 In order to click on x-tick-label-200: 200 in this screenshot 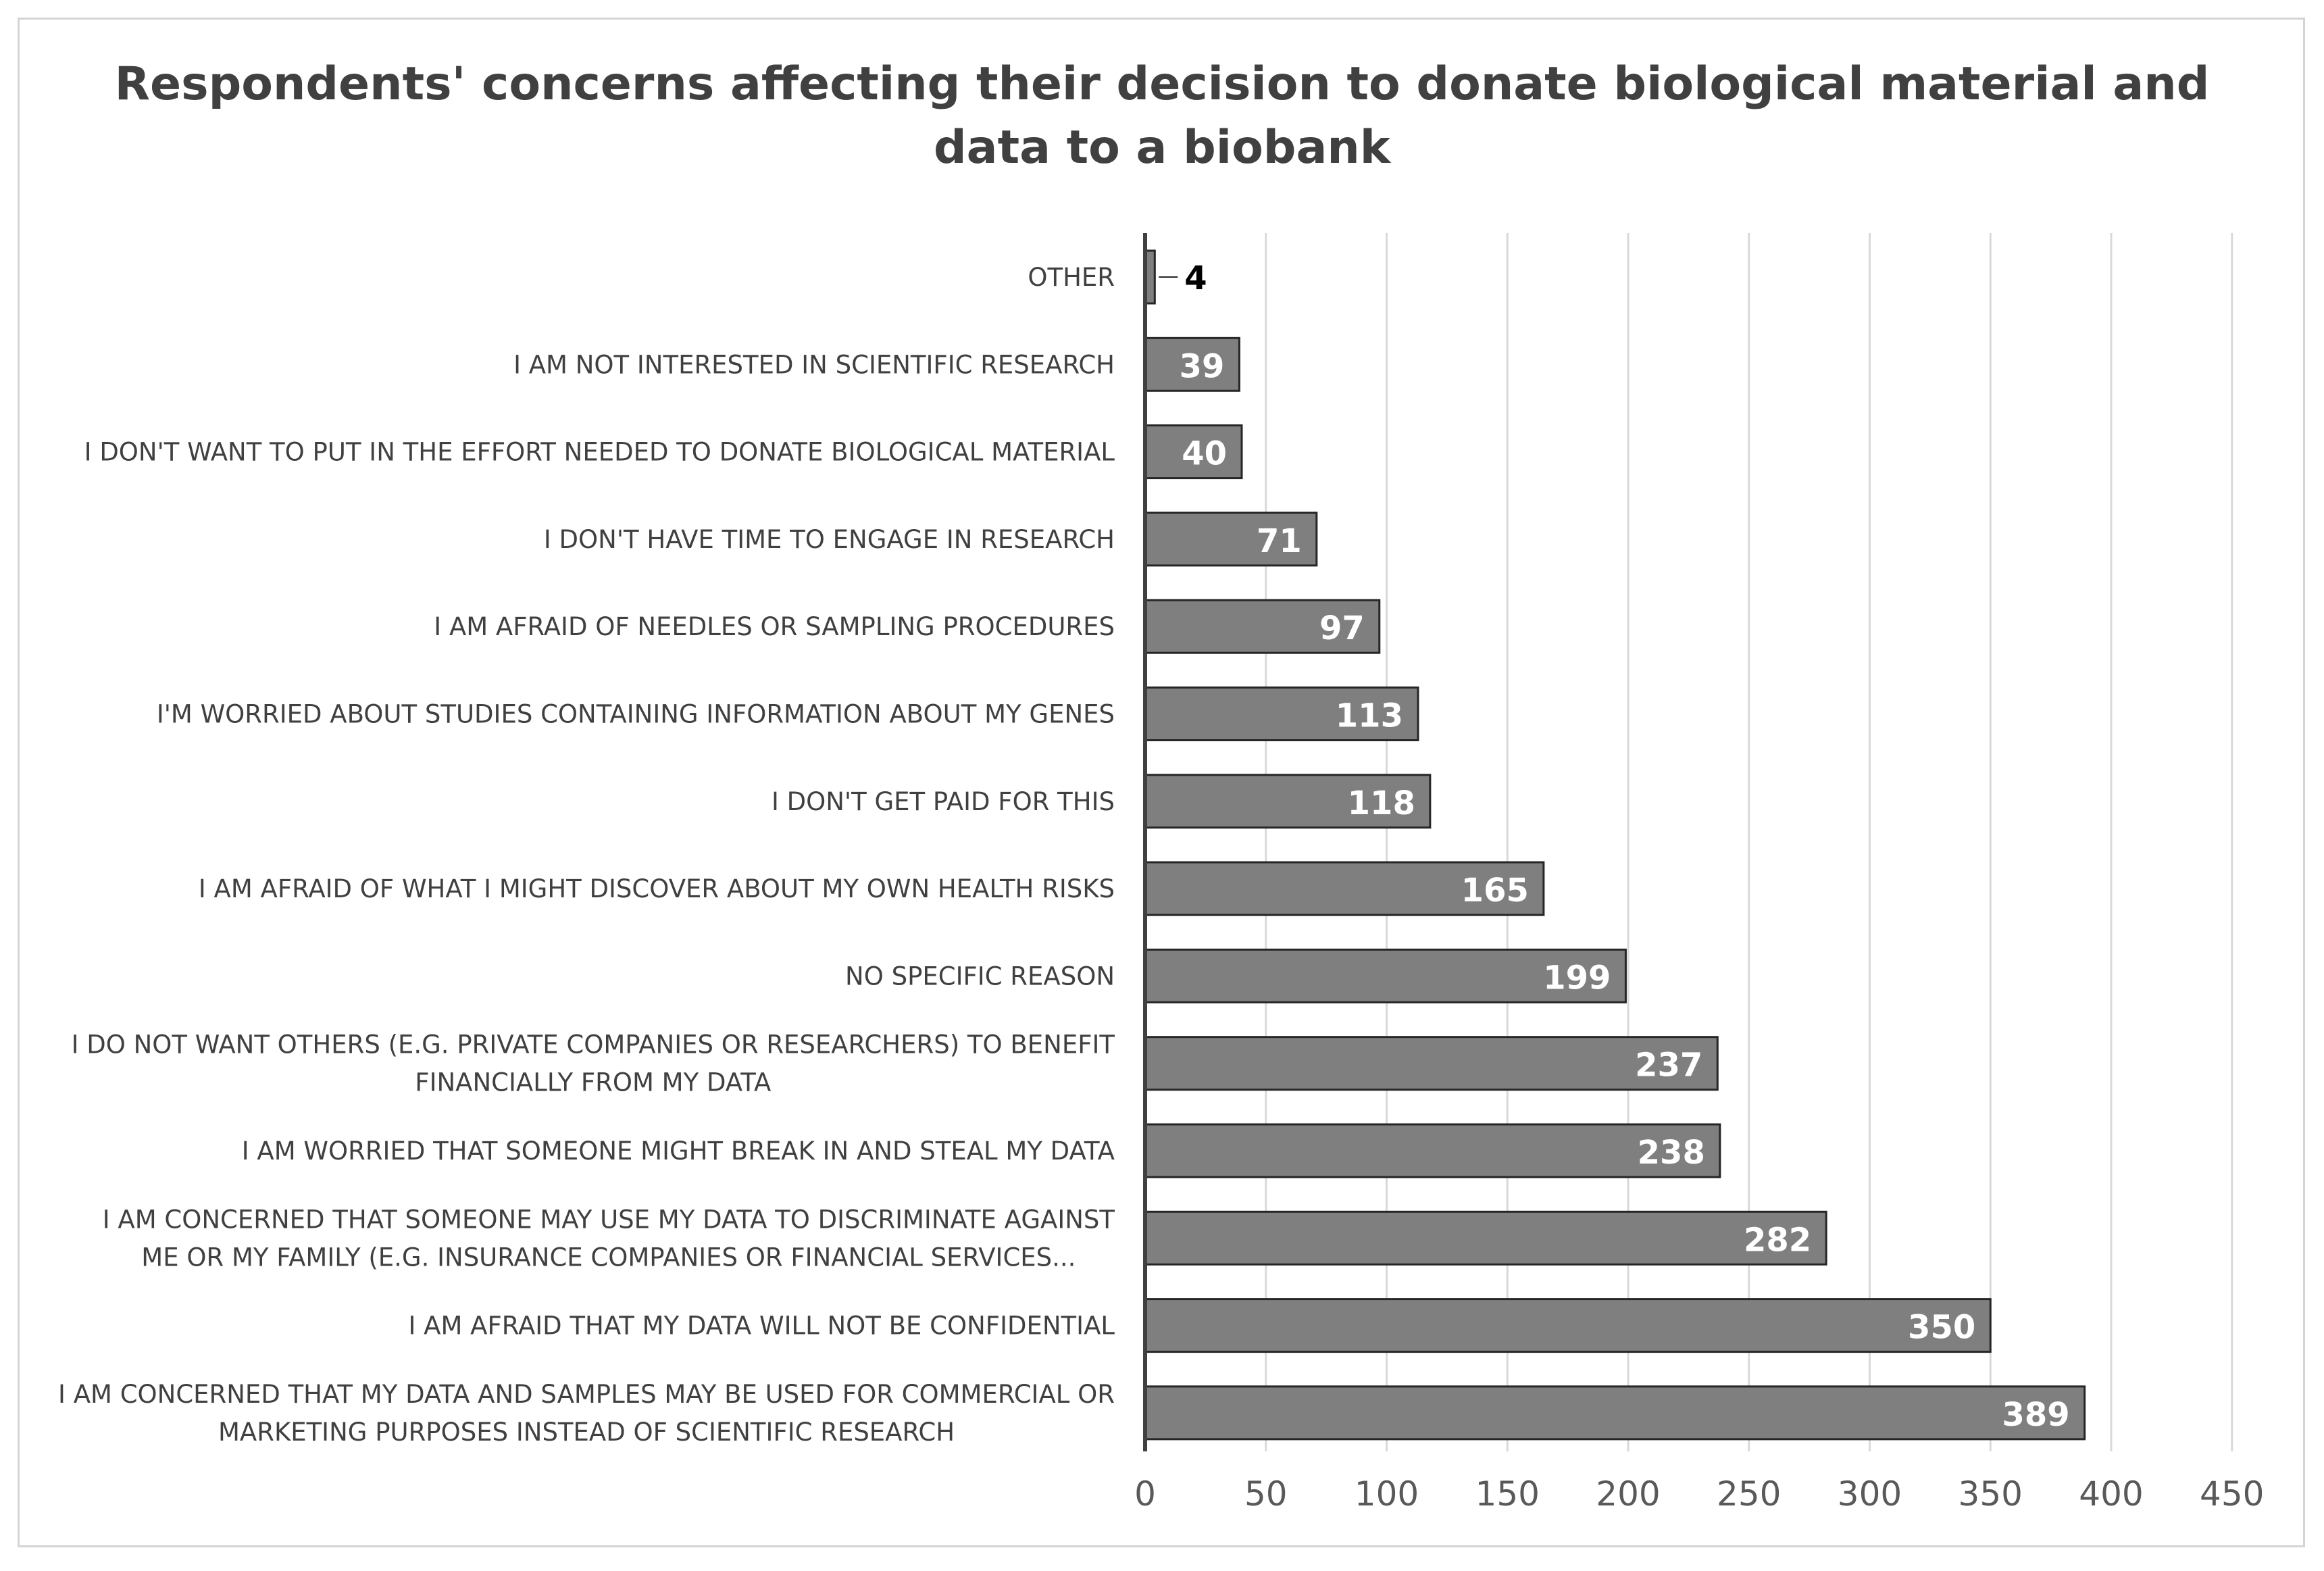, I will do `click(1628, 1494)`.